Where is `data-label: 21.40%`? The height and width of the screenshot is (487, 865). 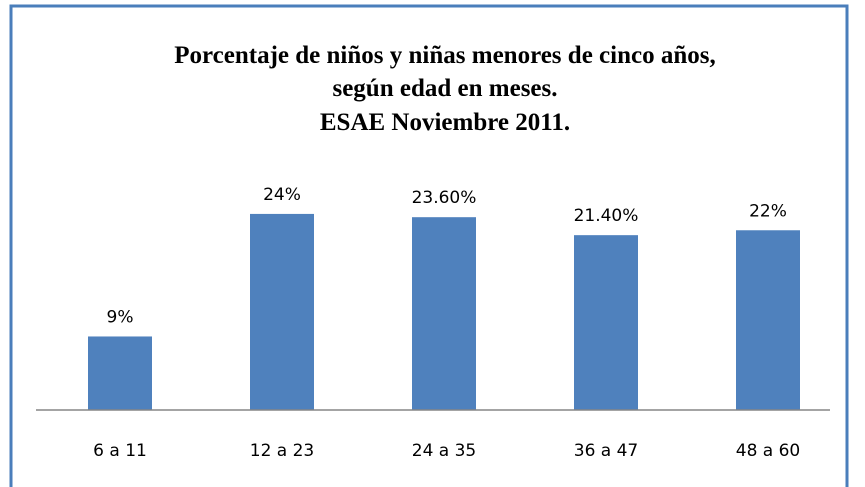
data-label: 21.40% is located at coordinates (606, 216).